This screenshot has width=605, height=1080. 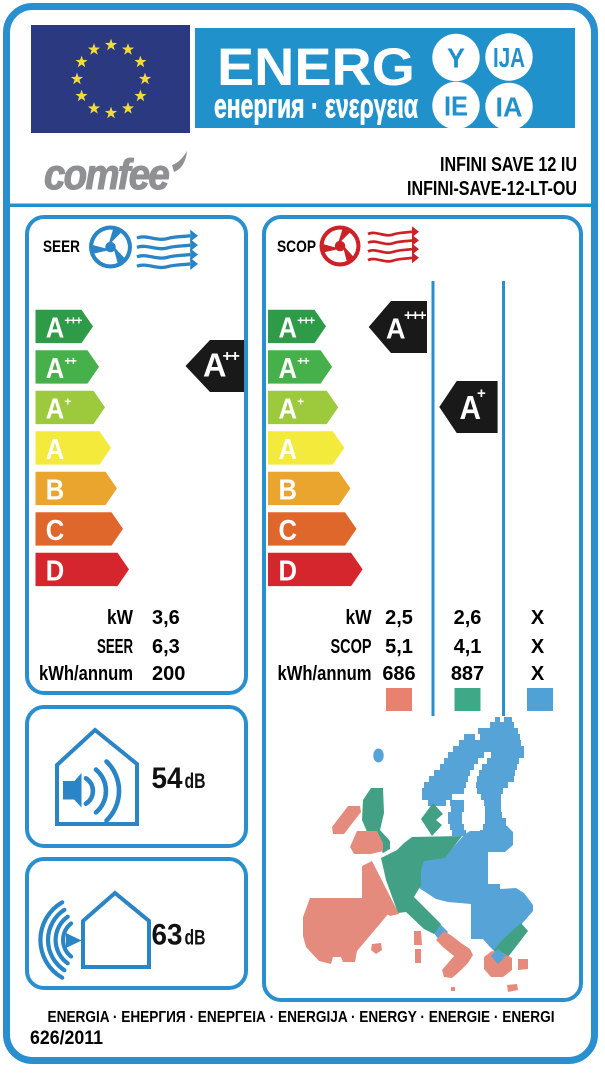 What do you see at coordinates (106, 175) in the screenshot?
I see `svg-text: comfee` at bounding box center [106, 175].